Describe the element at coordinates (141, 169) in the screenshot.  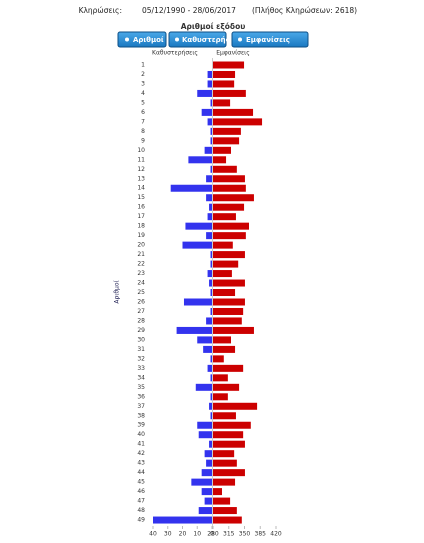
I see `y-tick-label: 12` at that location.